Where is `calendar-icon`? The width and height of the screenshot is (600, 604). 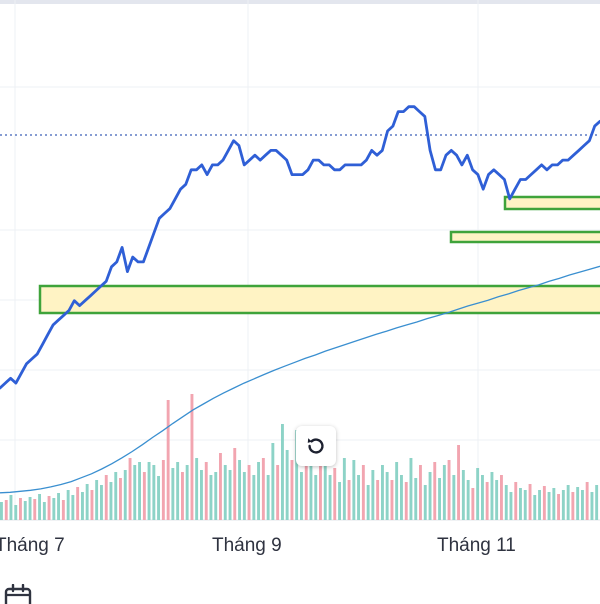 calendar-icon is located at coordinates (18, 594).